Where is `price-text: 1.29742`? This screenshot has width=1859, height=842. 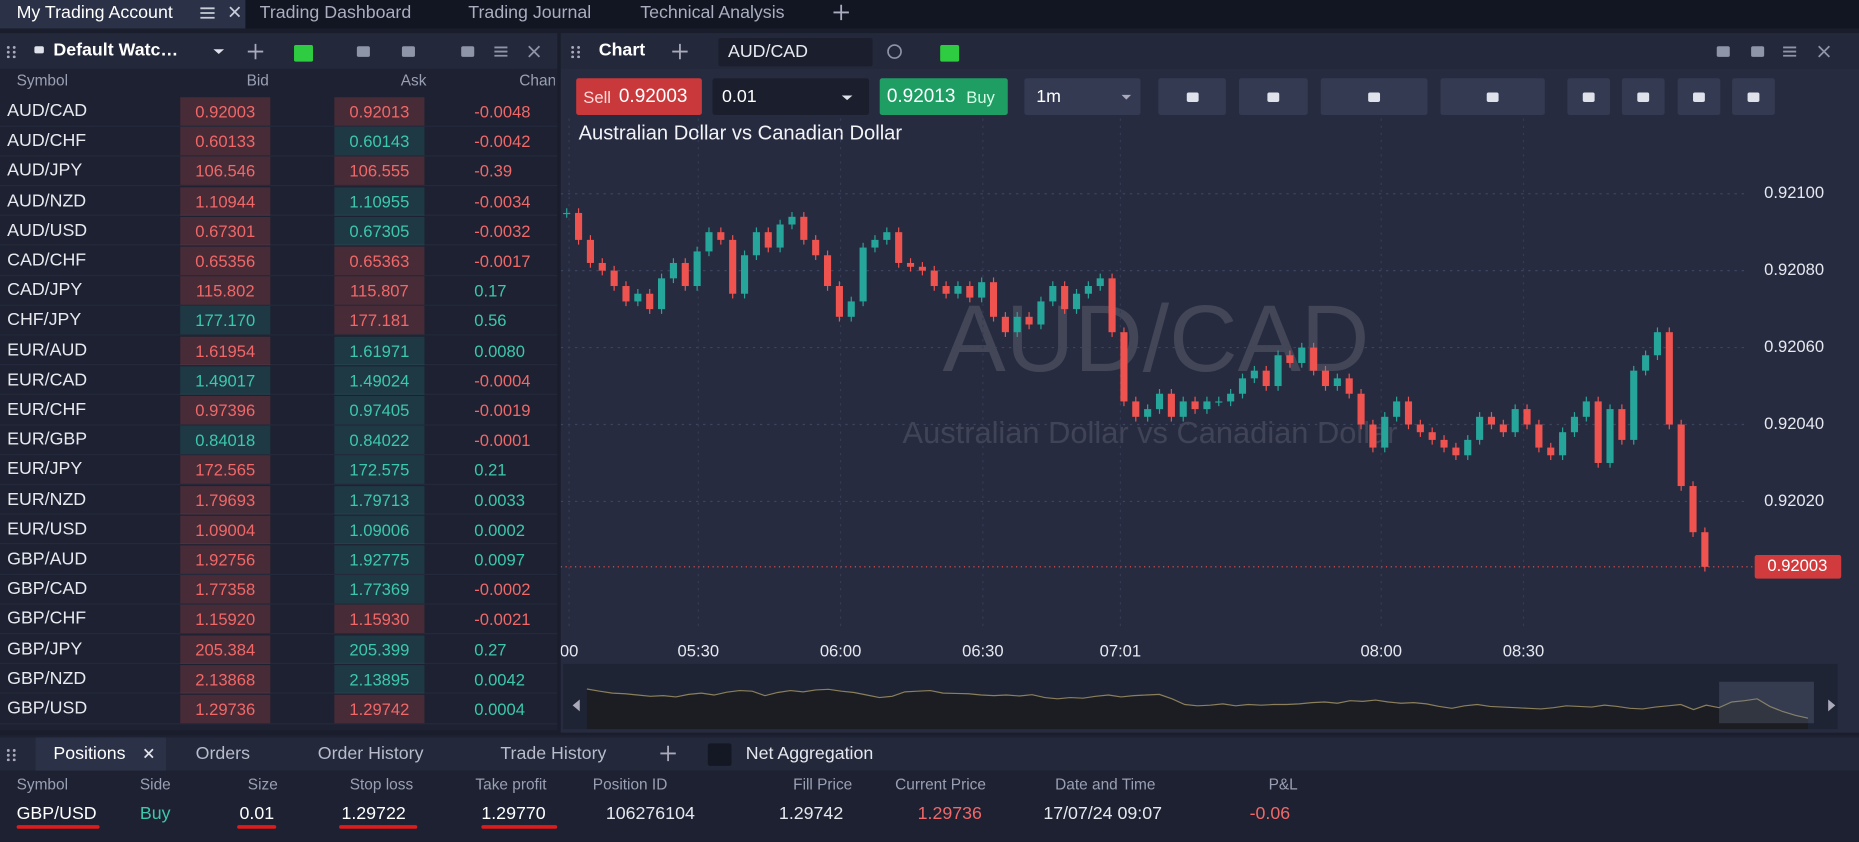 price-text: 1.29742 is located at coordinates (379, 709).